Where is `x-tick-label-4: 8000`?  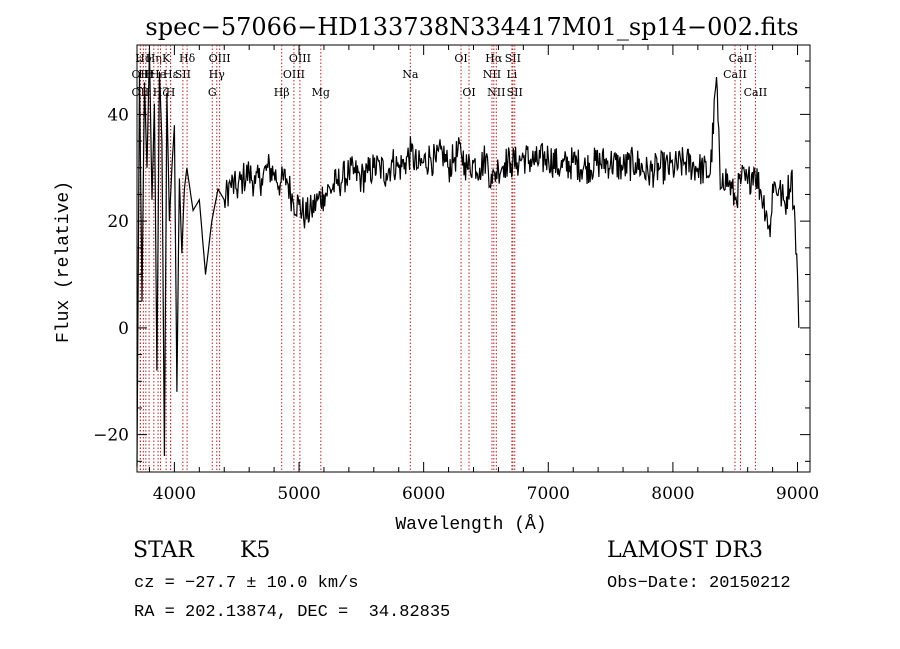 x-tick-label-4: 8000 is located at coordinates (672, 494).